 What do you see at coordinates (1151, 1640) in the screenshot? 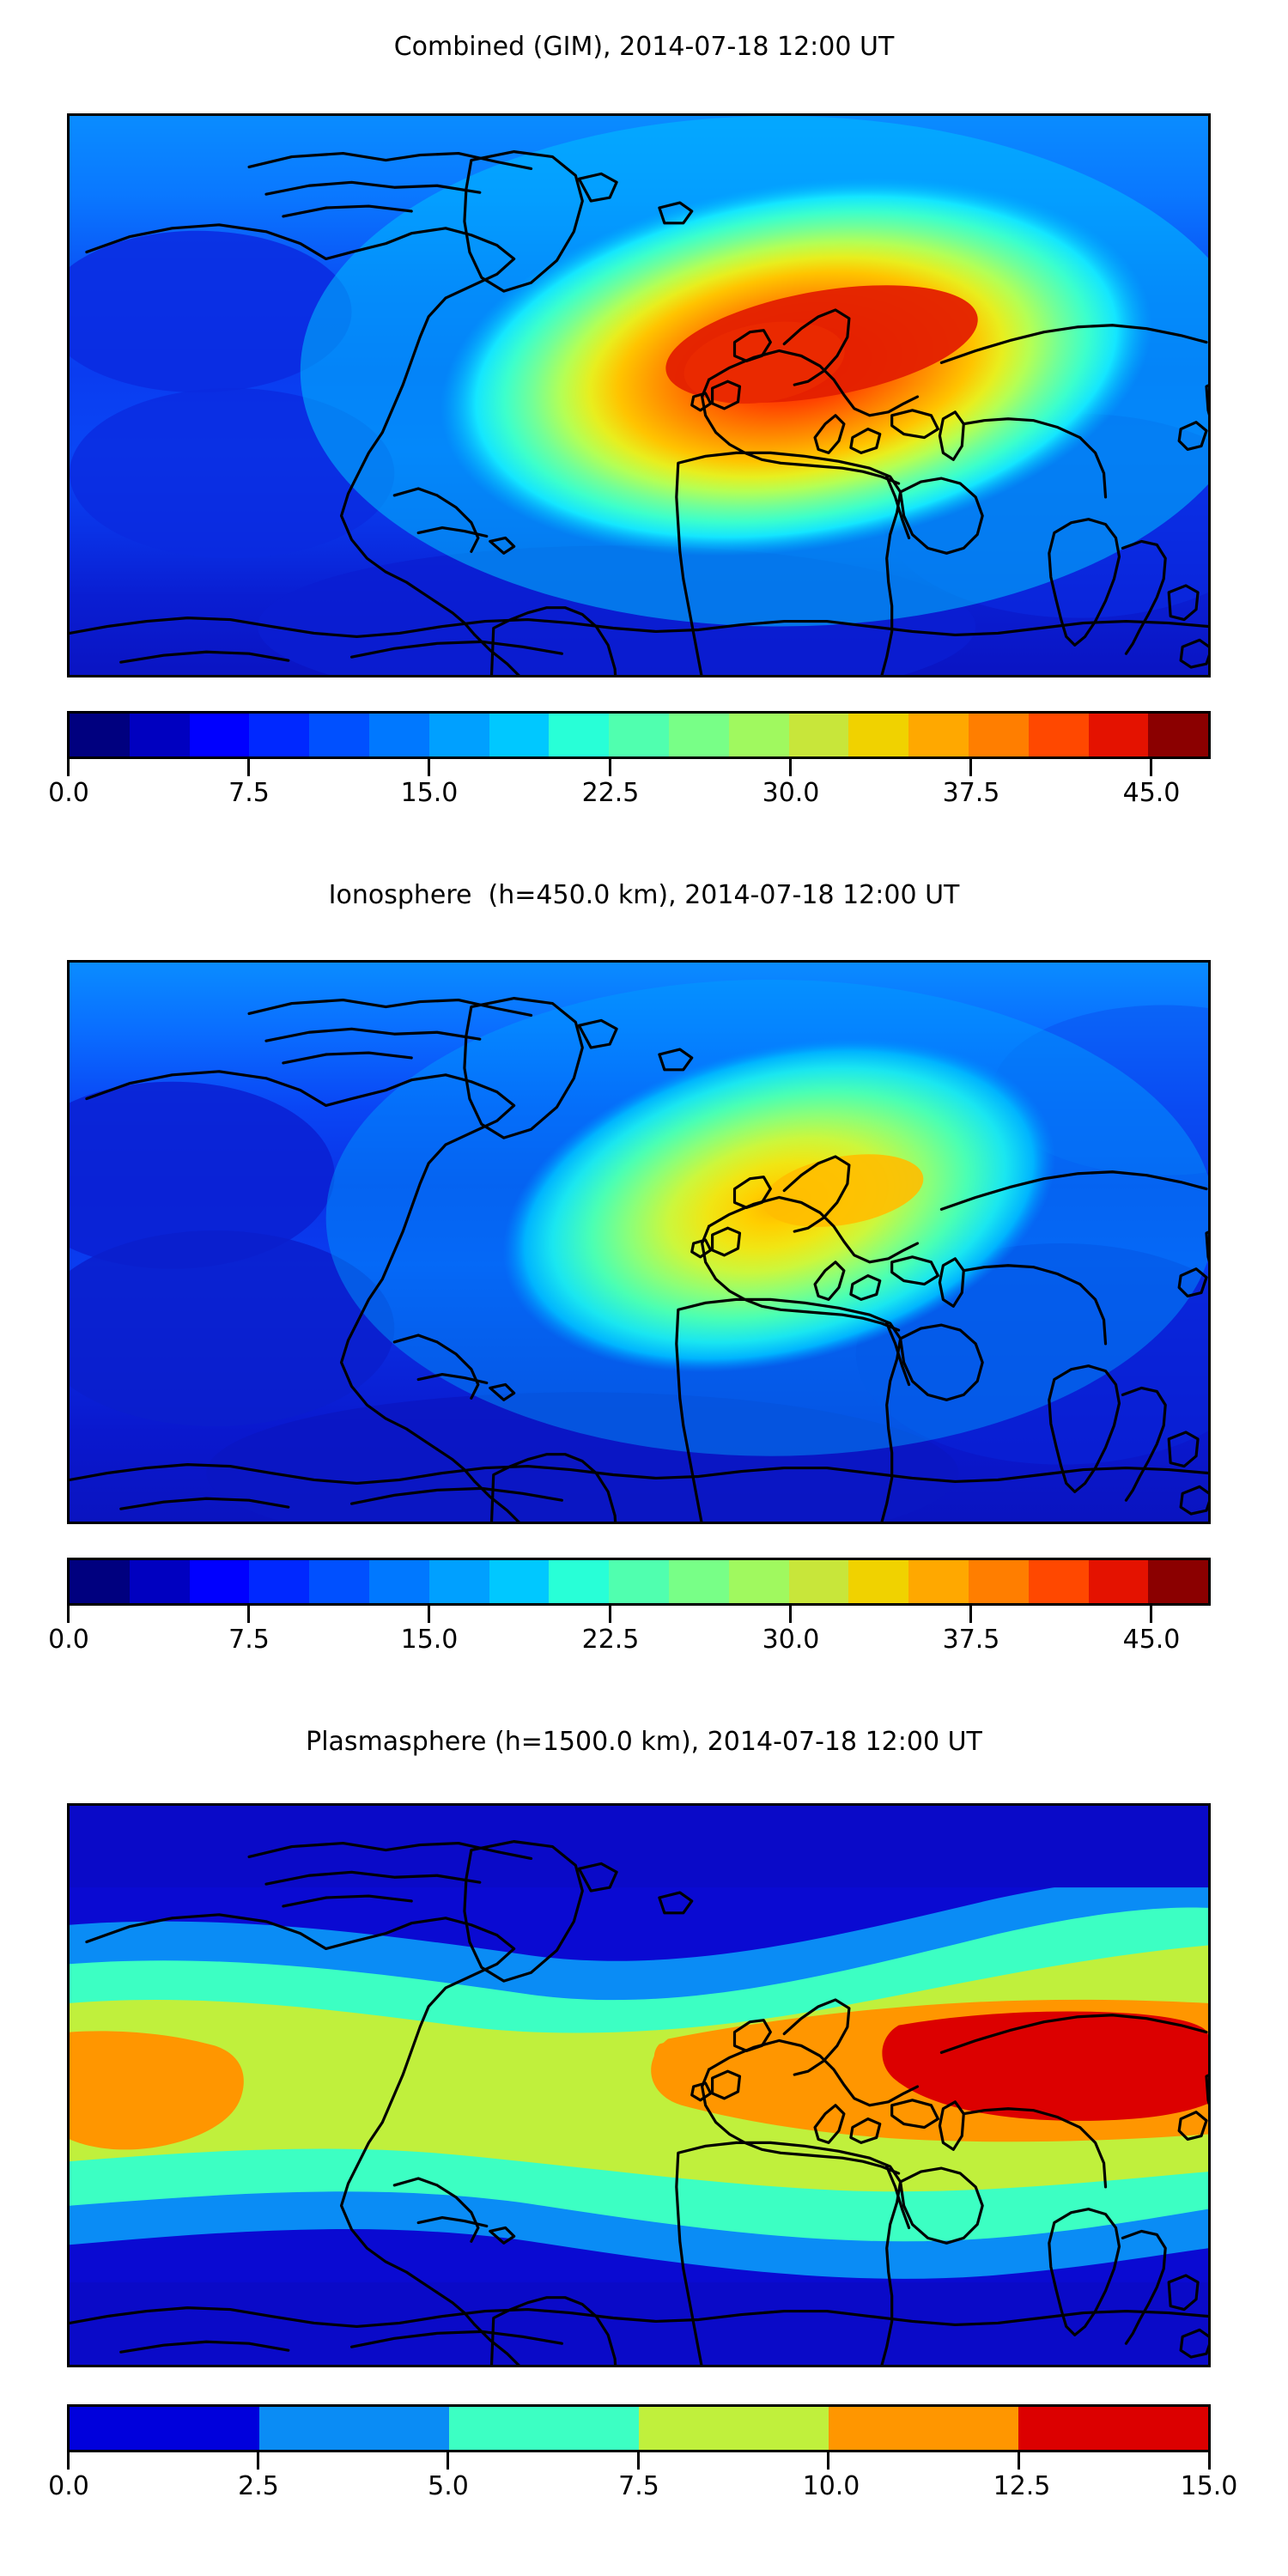
I see `cbar2-tick-label-6: 45.0` at bounding box center [1151, 1640].